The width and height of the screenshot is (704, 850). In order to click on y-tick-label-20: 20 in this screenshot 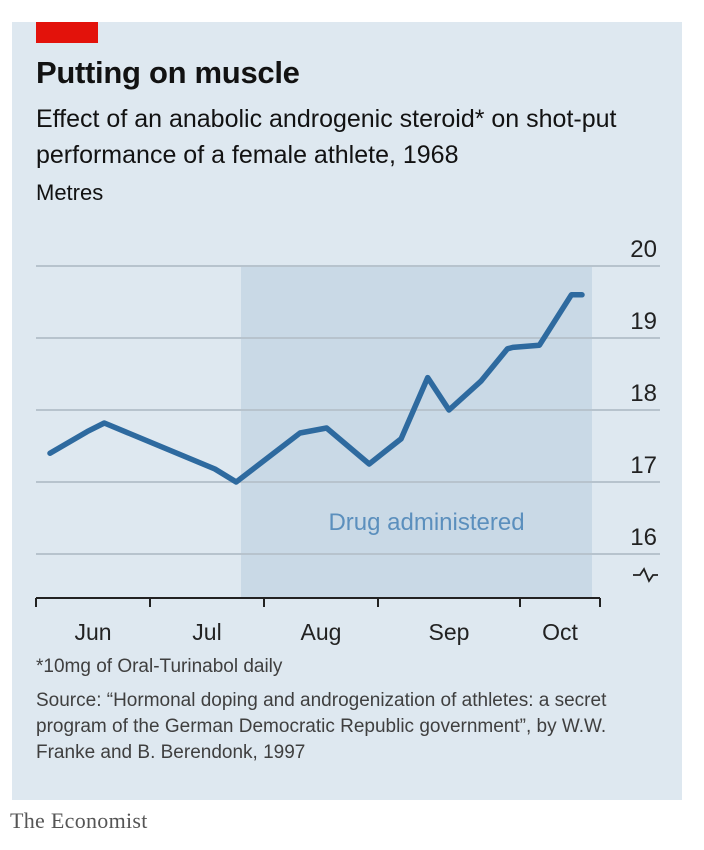, I will do `click(643, 249)`.